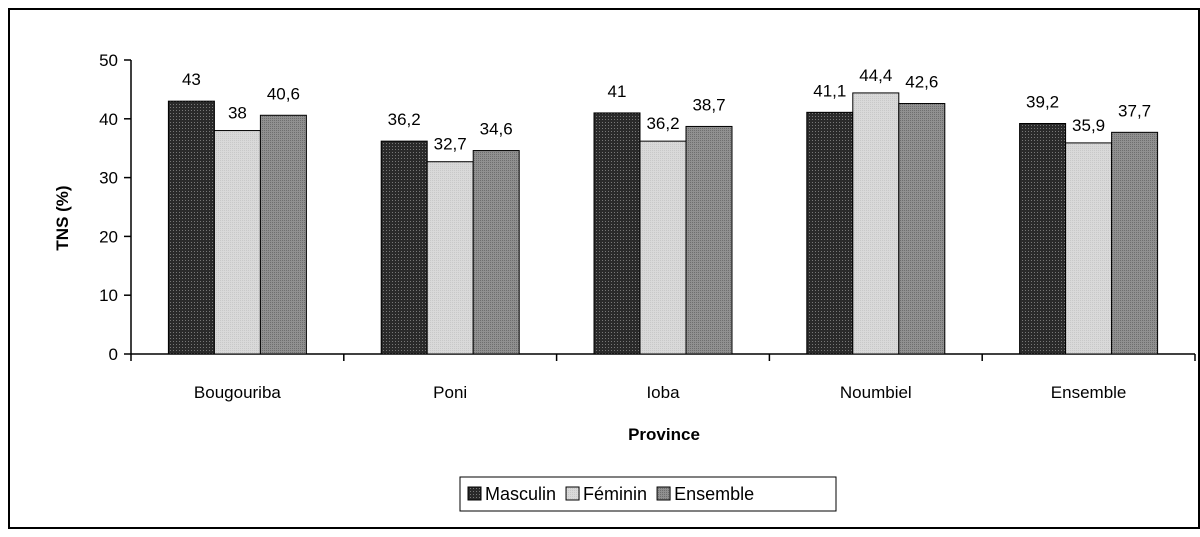 Image resolution: width=1200 pixels, height=537 pixels. What do you see at coordinates (283, 93) in the screenshot?
I see `data-label: 40,6` at bounding box center [283, 93].